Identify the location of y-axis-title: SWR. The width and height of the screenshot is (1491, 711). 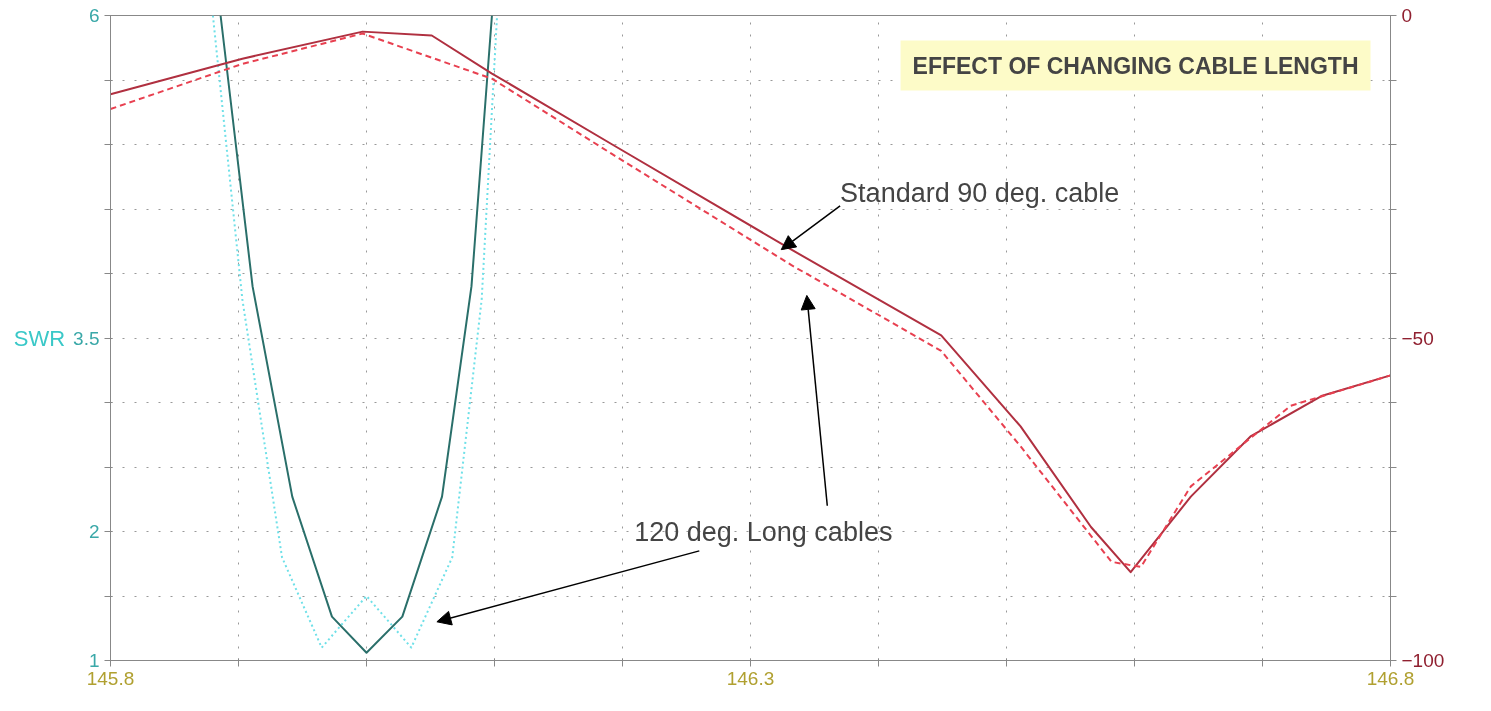
(39, 338).